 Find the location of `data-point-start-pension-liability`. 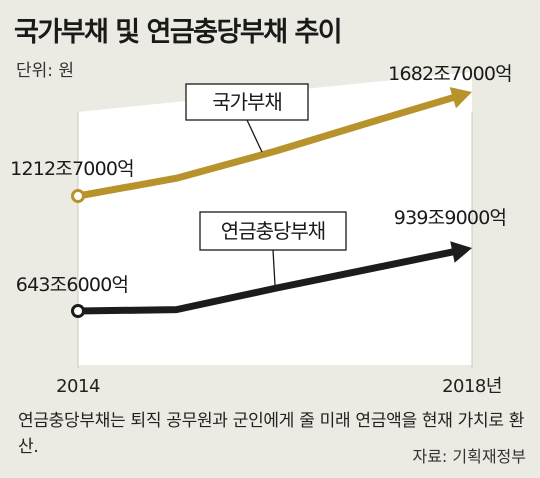

data-point-start-pension-liability is located at coordinates (78, 311).